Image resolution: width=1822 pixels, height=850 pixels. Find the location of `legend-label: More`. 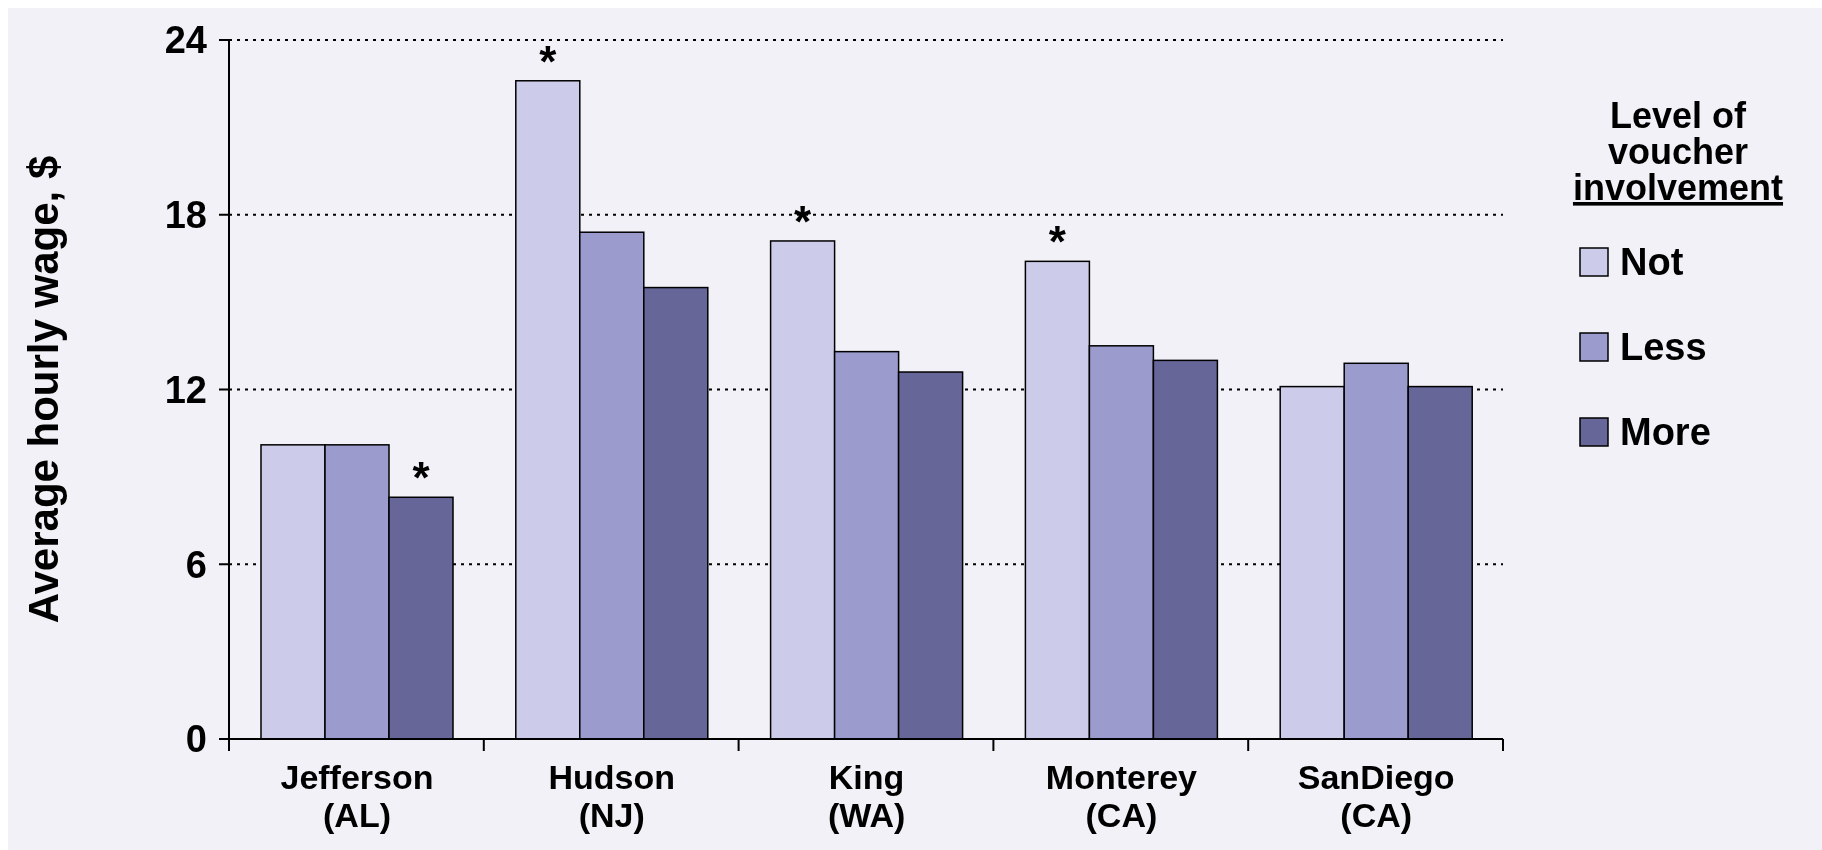

legend-label: More is located at coordinates (1665, 432).